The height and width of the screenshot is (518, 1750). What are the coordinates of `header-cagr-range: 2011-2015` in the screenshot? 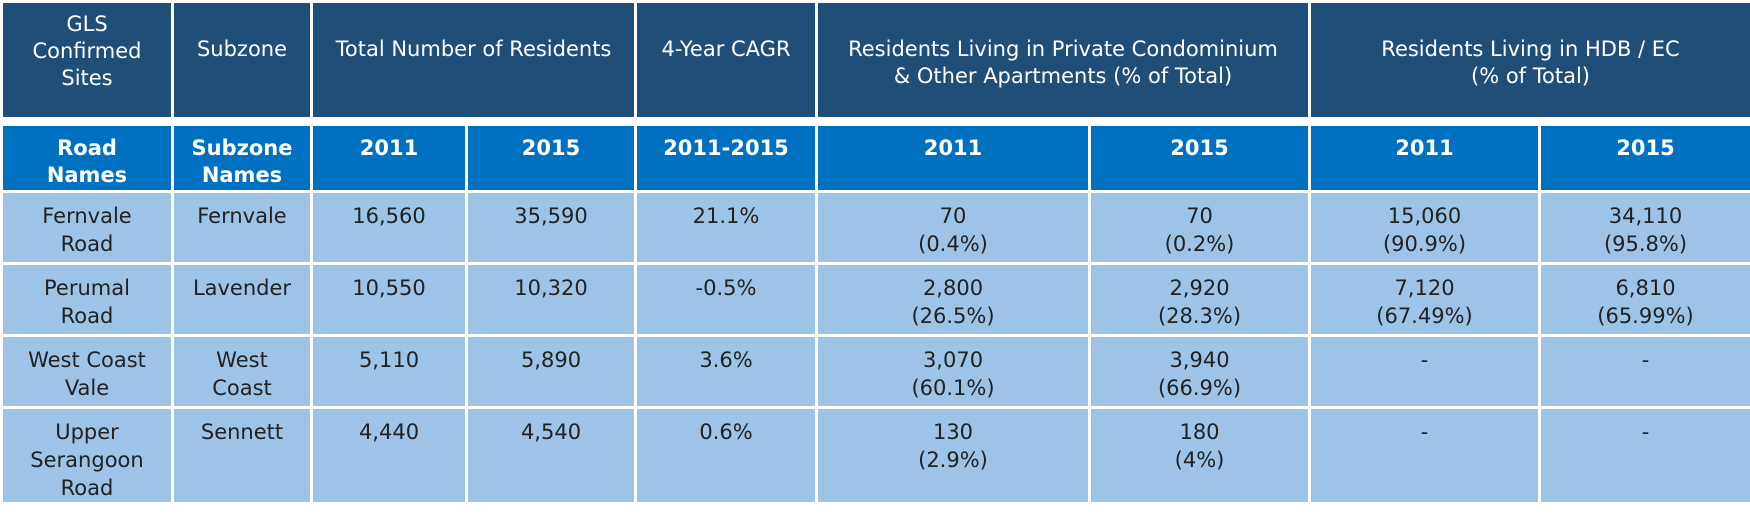 It's located at (726, 158).